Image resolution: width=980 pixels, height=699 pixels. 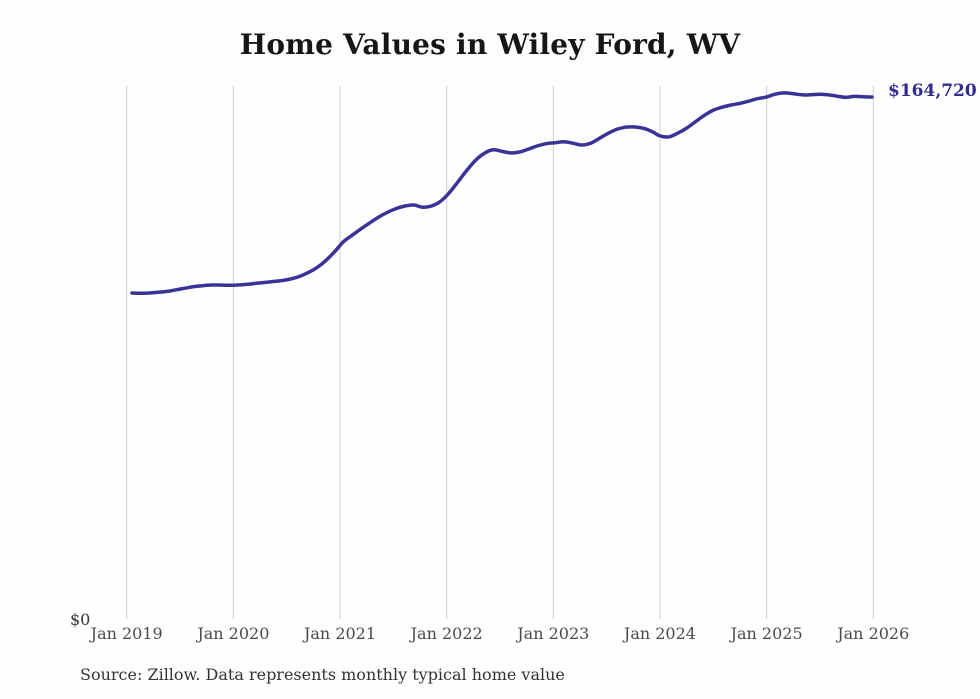 I want to click on x-axis-label: Jan 2020, so click(x=233, y=633).